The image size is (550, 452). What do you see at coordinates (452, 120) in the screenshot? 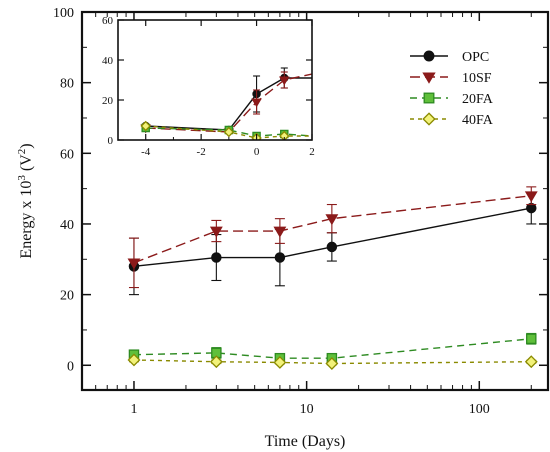
I see `legend-item-40fa: 40FA` at bounding box center [452, 120].